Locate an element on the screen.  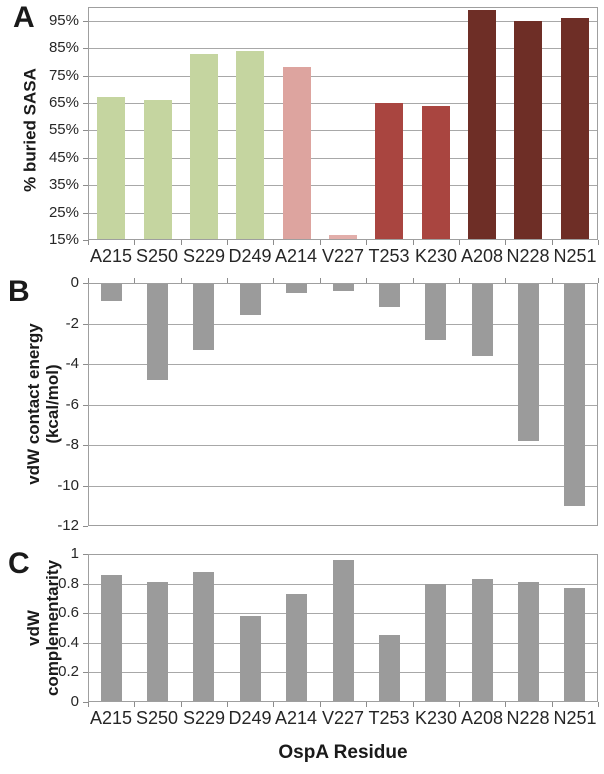
y-tick-label: -12 is located at coordinates (68, 525).